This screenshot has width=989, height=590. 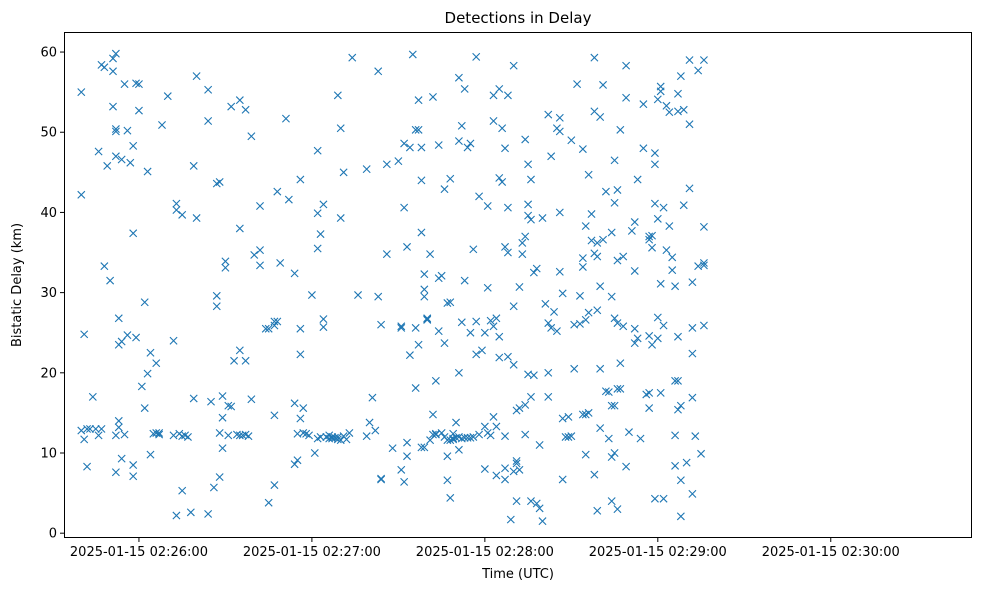 What do you see at coordinates (312, 552) in the screenshot?
I see `x-tick-label: 2025-01-15 02:27:00` at bounding box center [312, 552].